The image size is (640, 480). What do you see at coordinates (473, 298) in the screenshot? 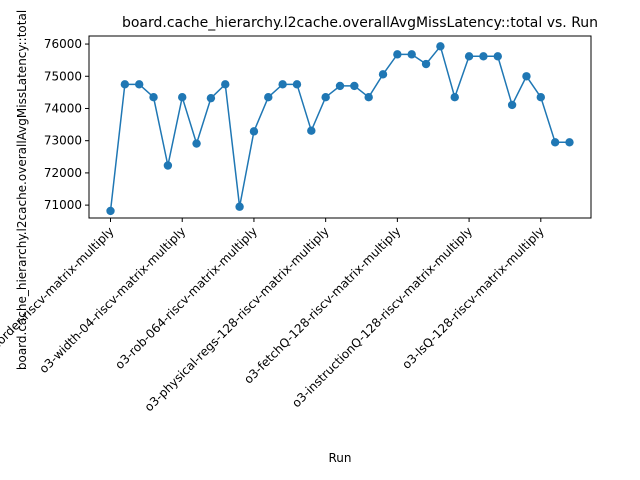
I see `x-tick-label: o3-lsQ-128-riscv-matrix-multiply` at bounding box center [473, 298].